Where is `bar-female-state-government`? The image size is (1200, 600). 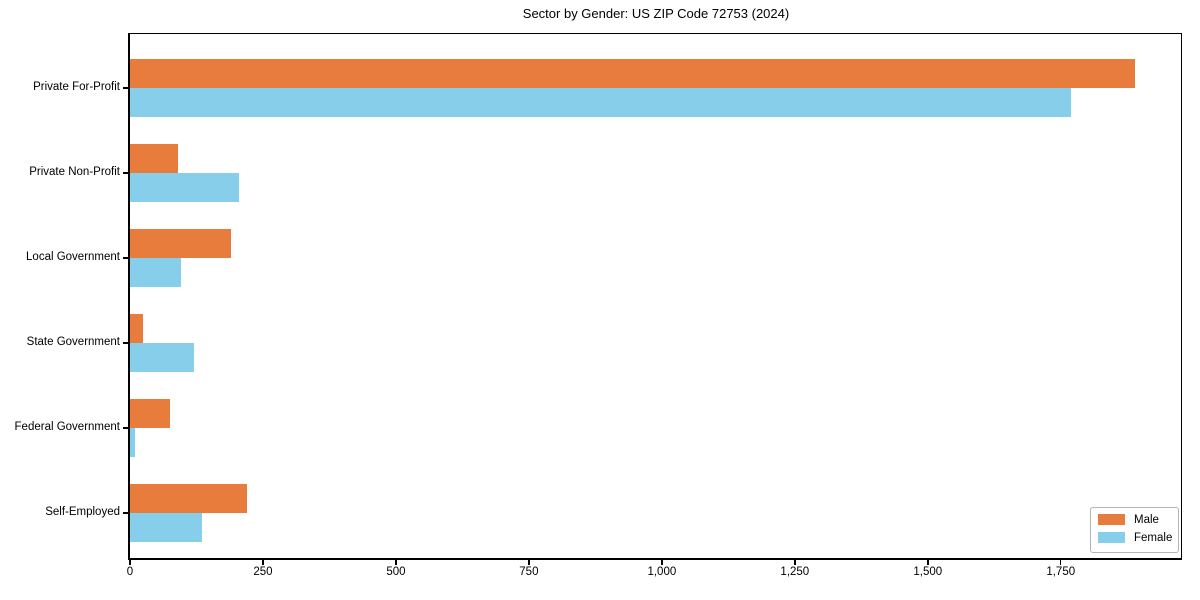 bar-female-state-government is located at coordinates (162, 357).